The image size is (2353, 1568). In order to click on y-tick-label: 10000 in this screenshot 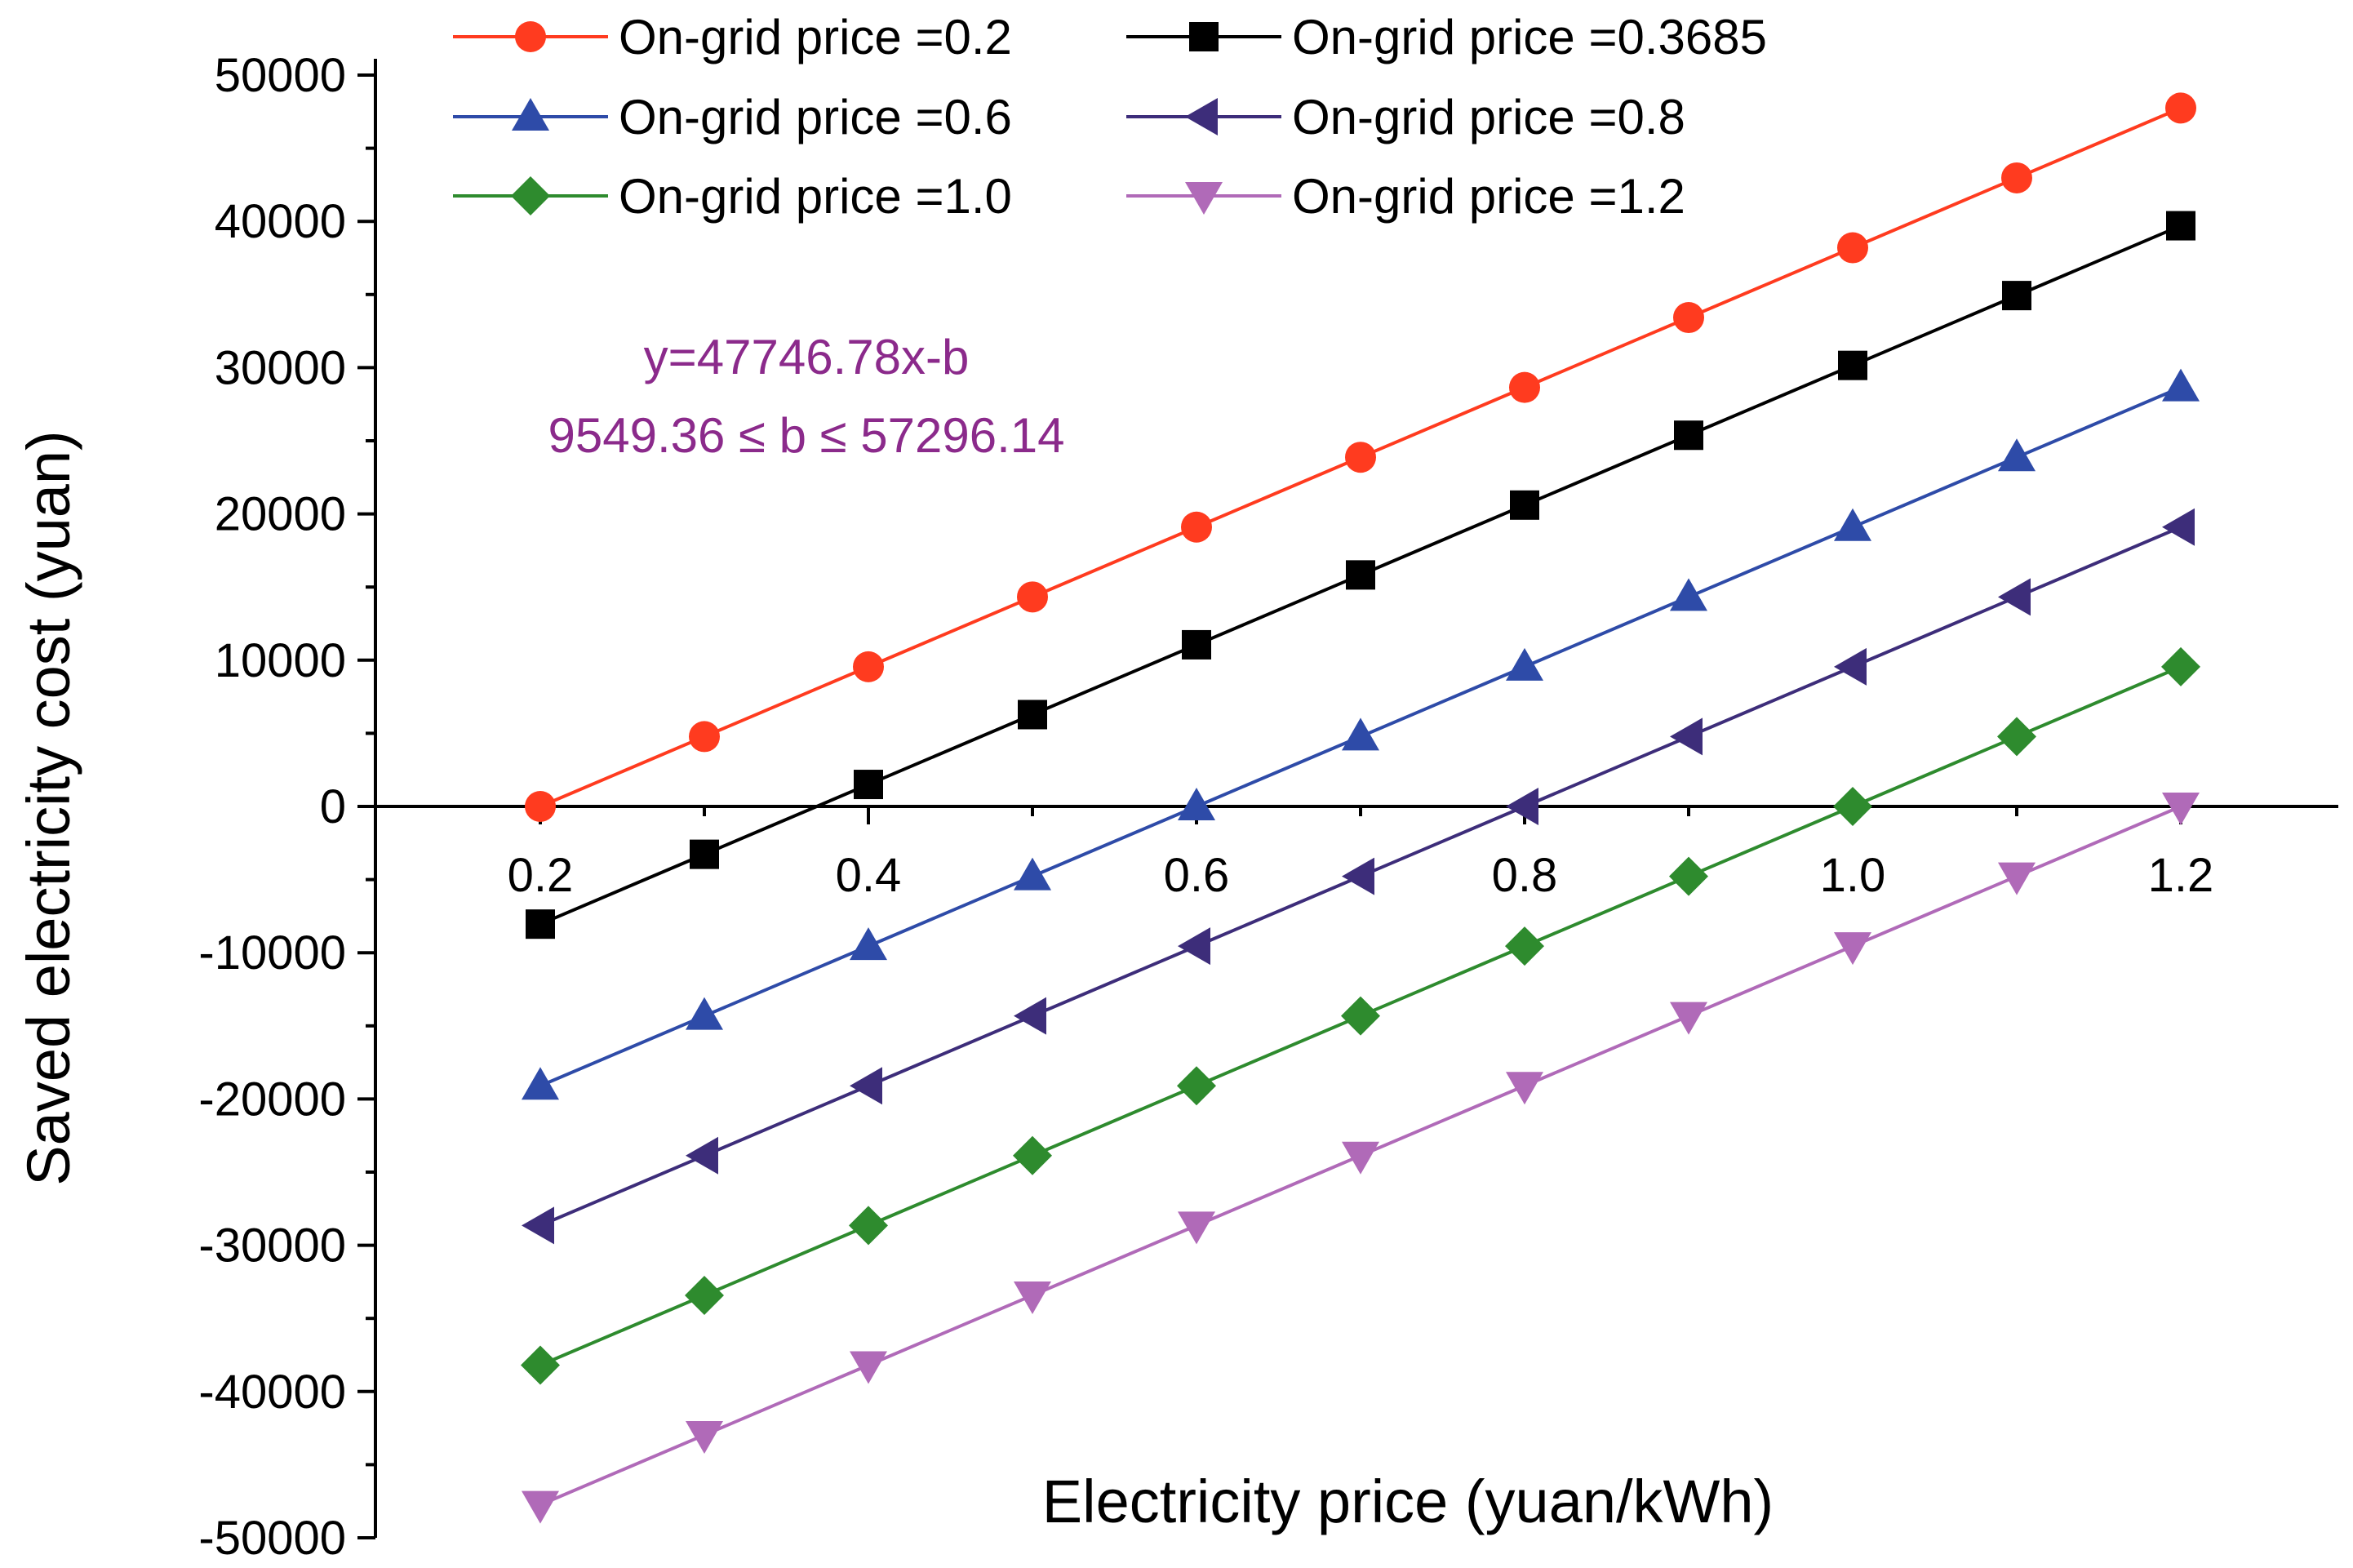, I will do `click(280, 660)`.